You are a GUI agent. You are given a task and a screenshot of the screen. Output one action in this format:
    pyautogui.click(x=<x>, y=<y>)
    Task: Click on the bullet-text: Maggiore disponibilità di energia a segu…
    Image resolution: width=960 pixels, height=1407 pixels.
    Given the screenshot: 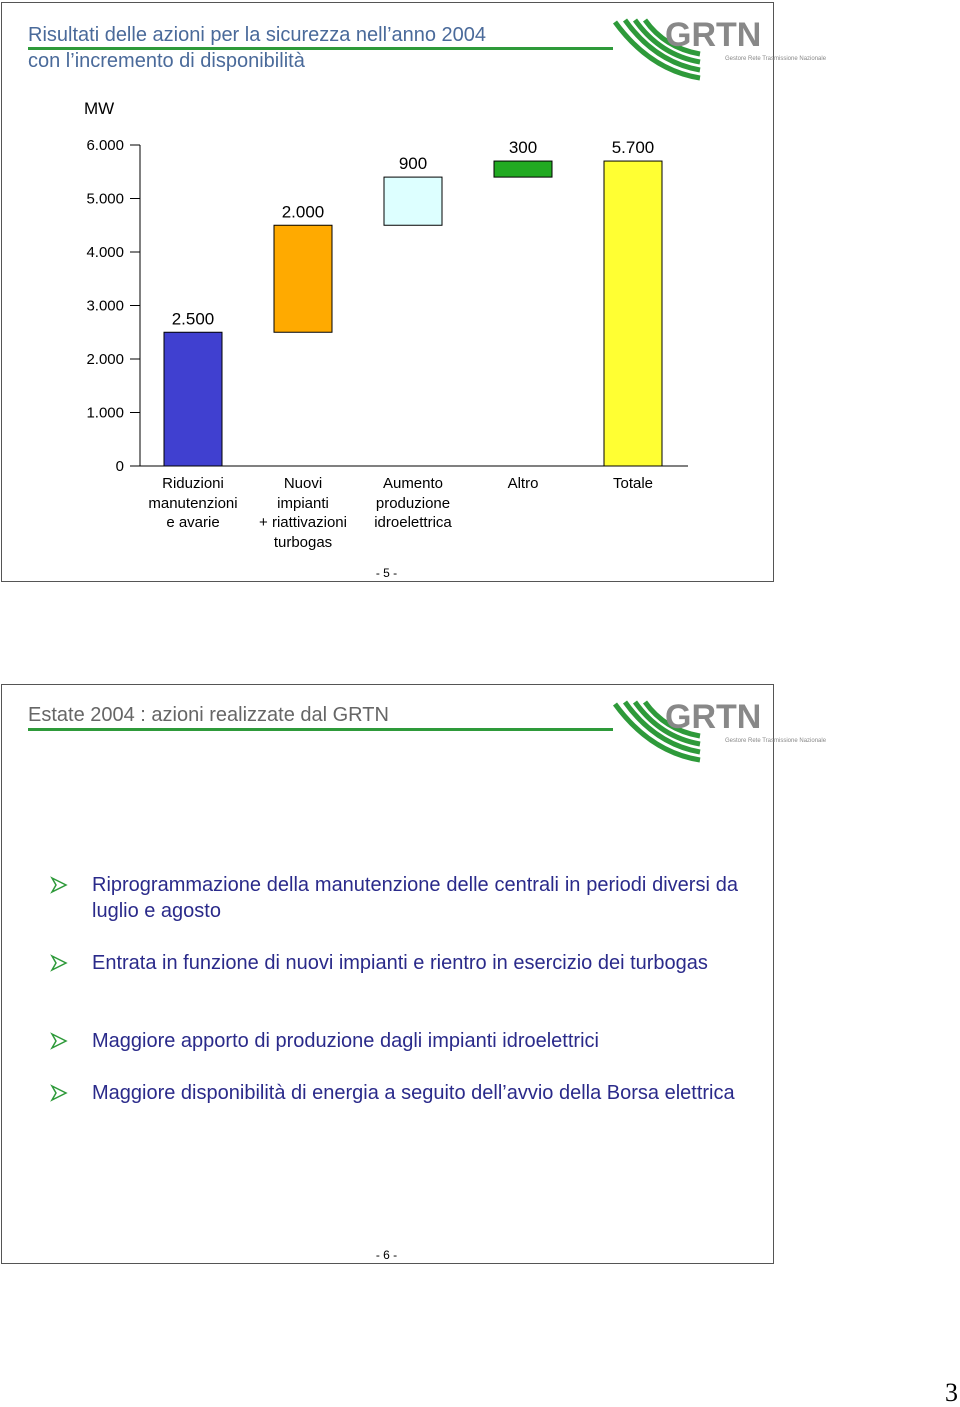 What is the action you would take?
    pyautogui.click(x=413, y=1093)
    